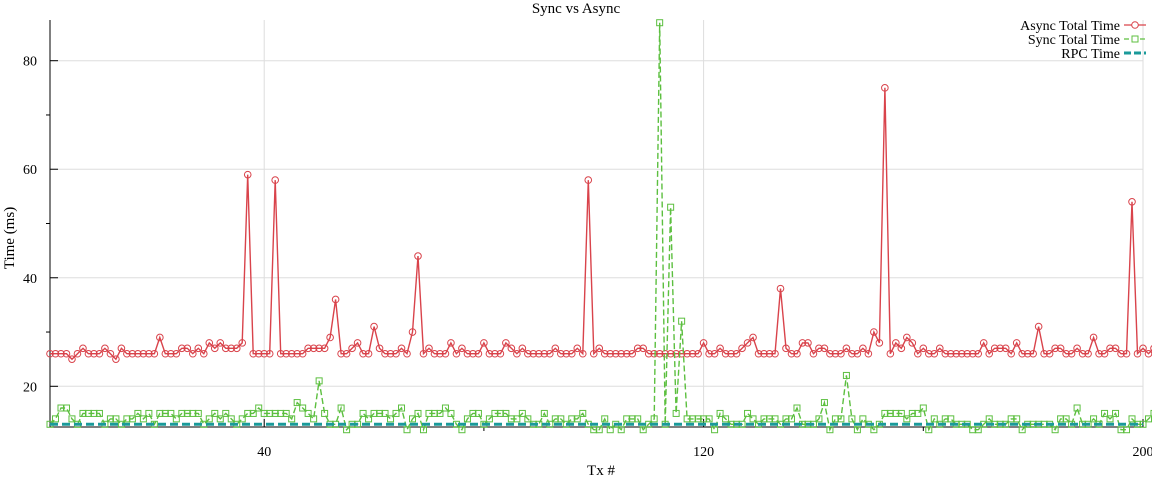 This screenshot has width=1152, height=485. Describe the element at coordinates (1142, 452) in the screenshot. I see `x-tick-label: 200` at that location.